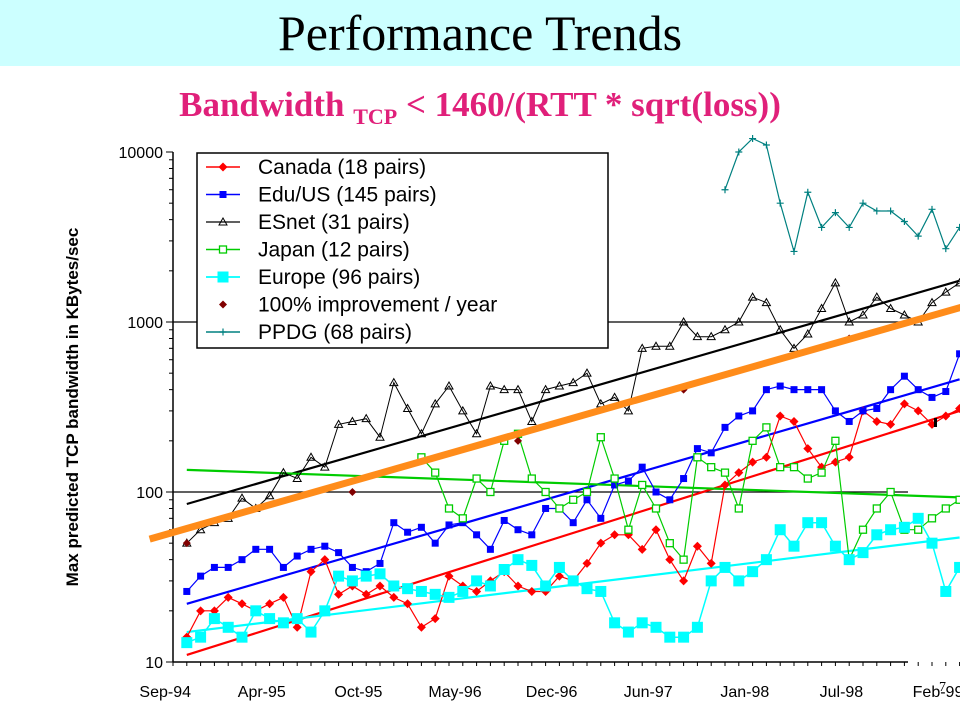  I want to click on legend-marker, so click(223, 332).